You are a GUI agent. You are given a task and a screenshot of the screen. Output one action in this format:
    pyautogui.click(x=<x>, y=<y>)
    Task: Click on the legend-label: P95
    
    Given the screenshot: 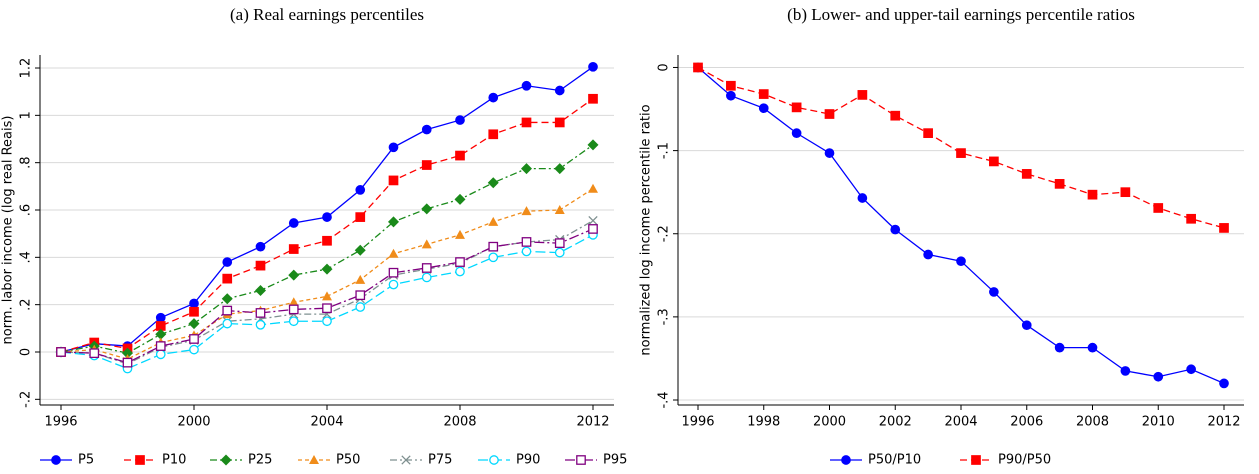 What is the action you would take?
    pyautogui.click(x=615, y=460)
    